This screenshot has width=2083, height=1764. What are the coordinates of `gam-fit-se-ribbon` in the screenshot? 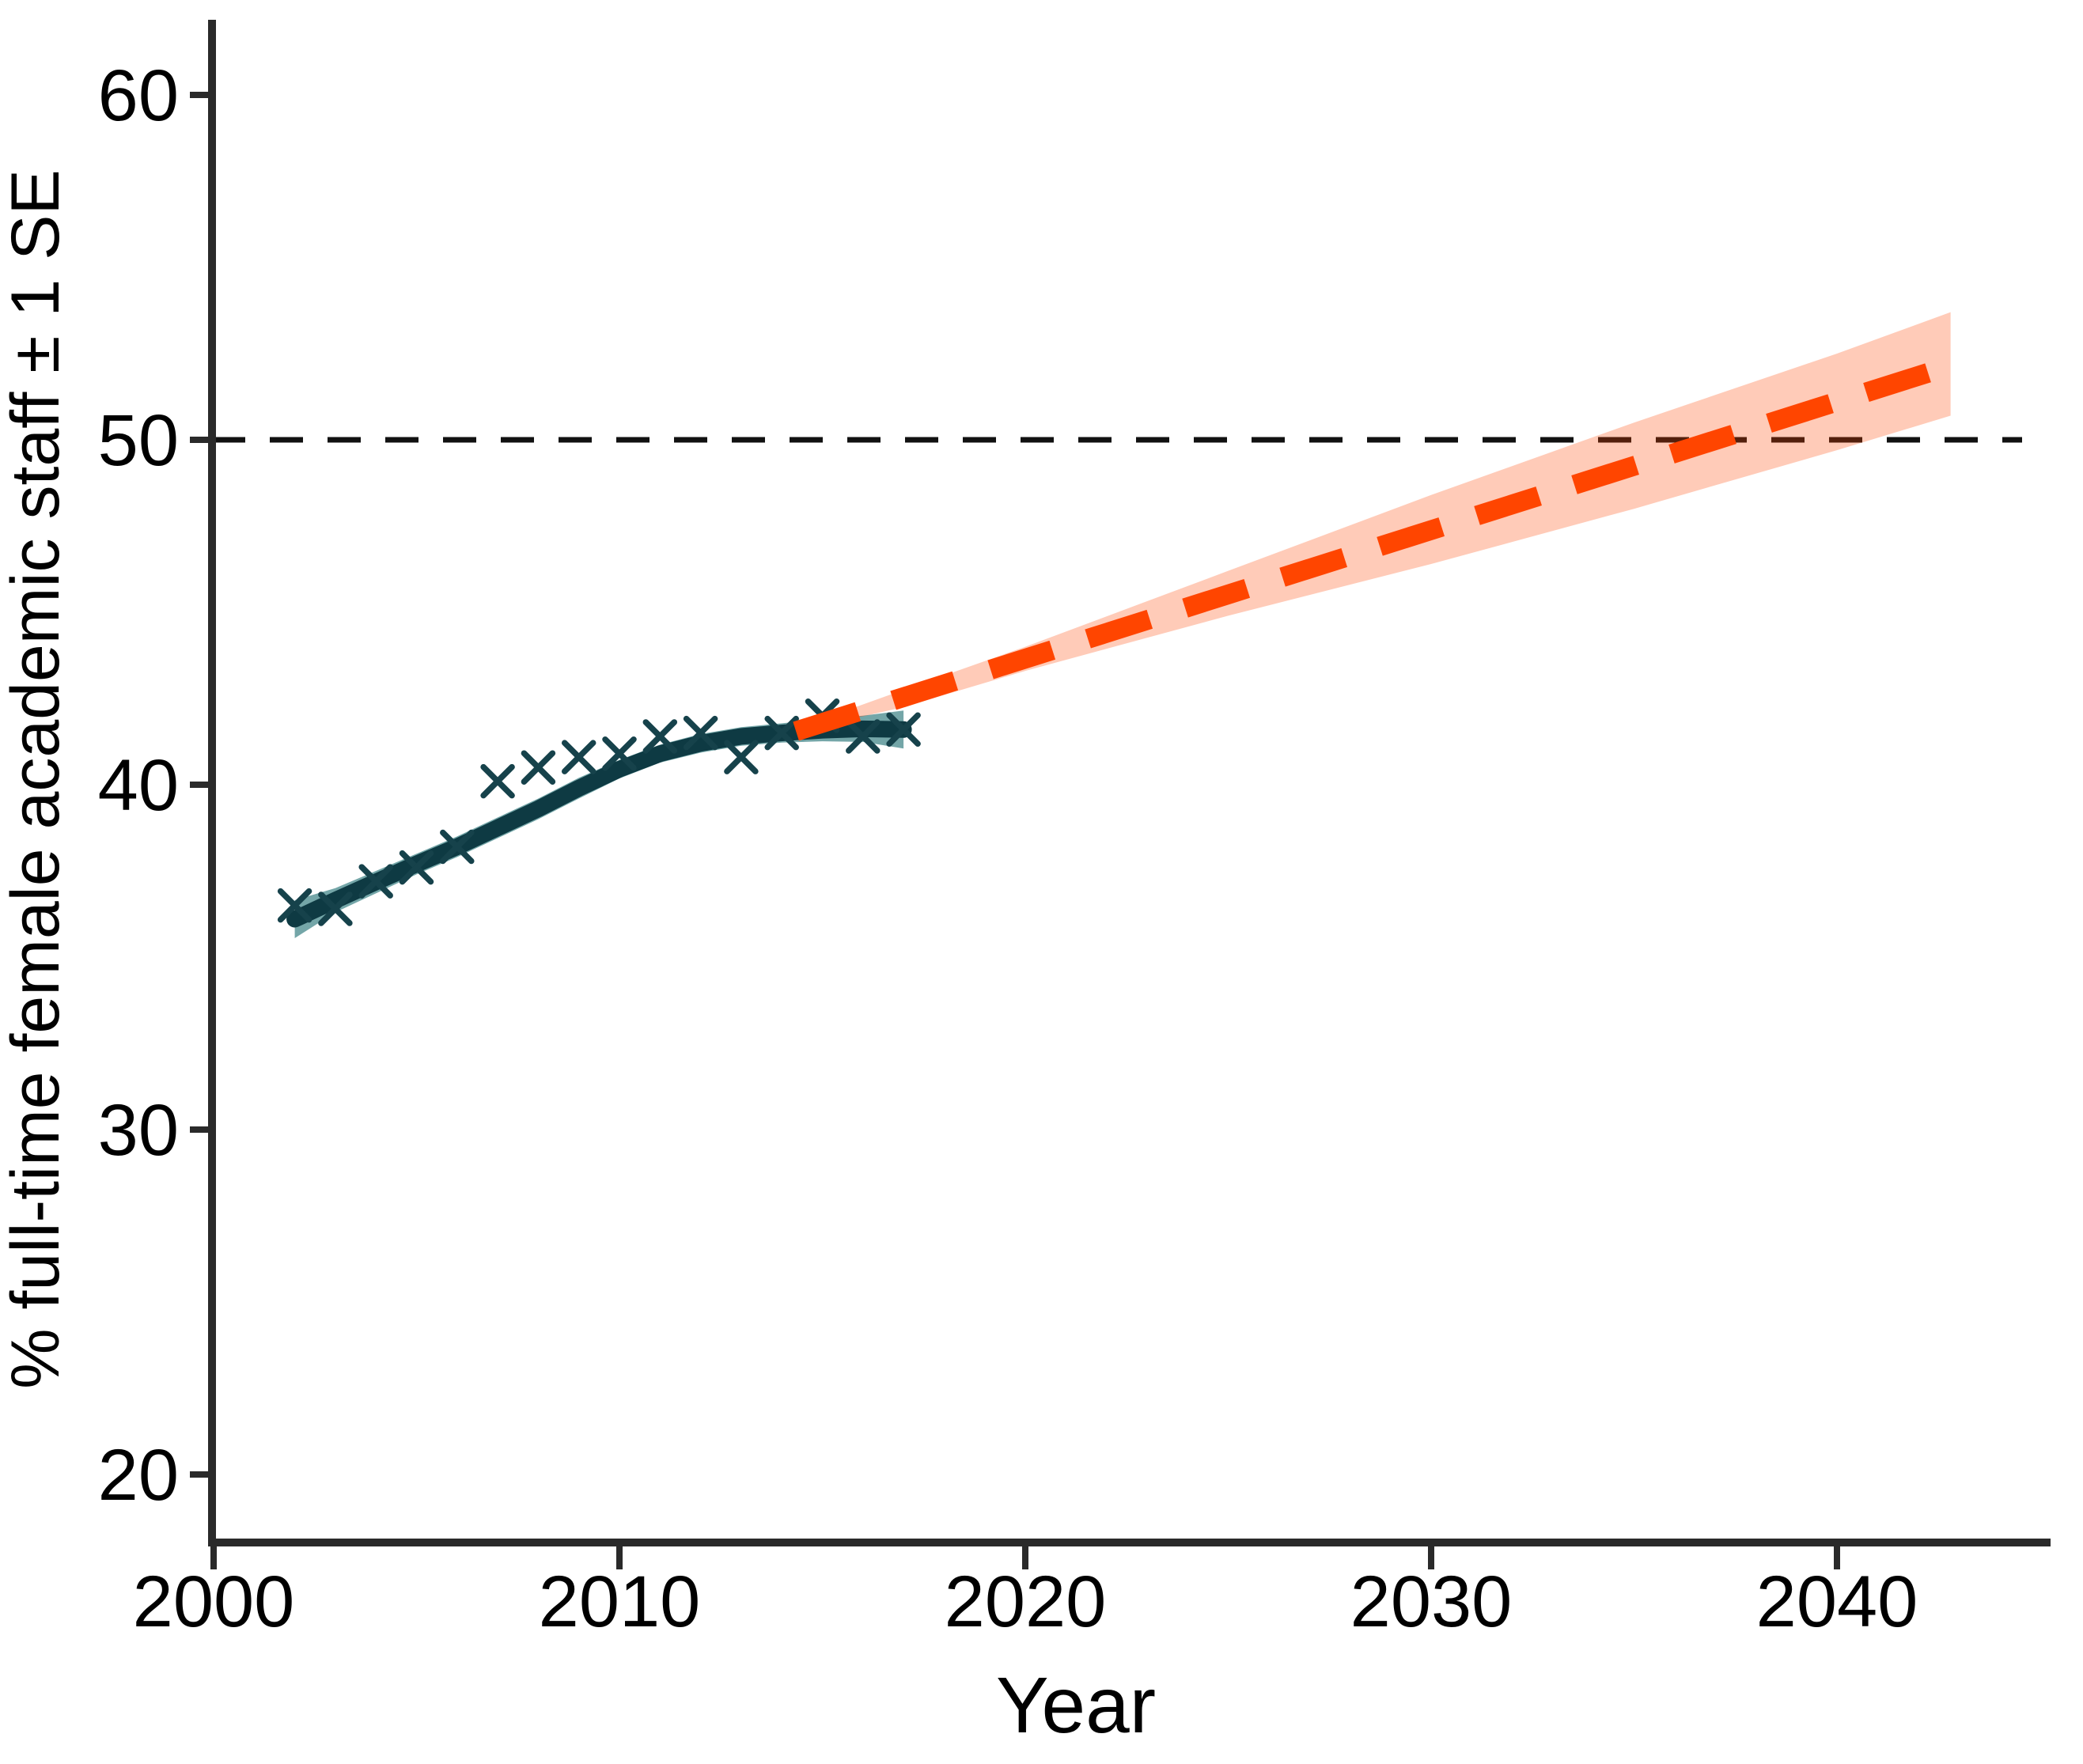 It's located at (599, 825).